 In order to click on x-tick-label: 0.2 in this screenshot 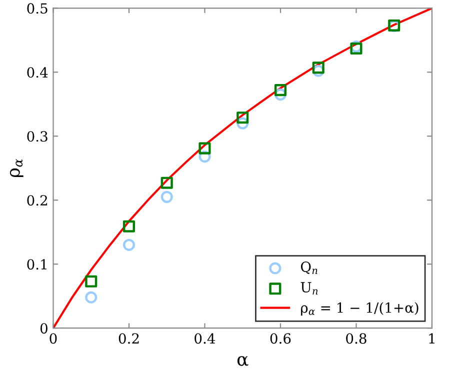, I will do `click(128, 338)`.